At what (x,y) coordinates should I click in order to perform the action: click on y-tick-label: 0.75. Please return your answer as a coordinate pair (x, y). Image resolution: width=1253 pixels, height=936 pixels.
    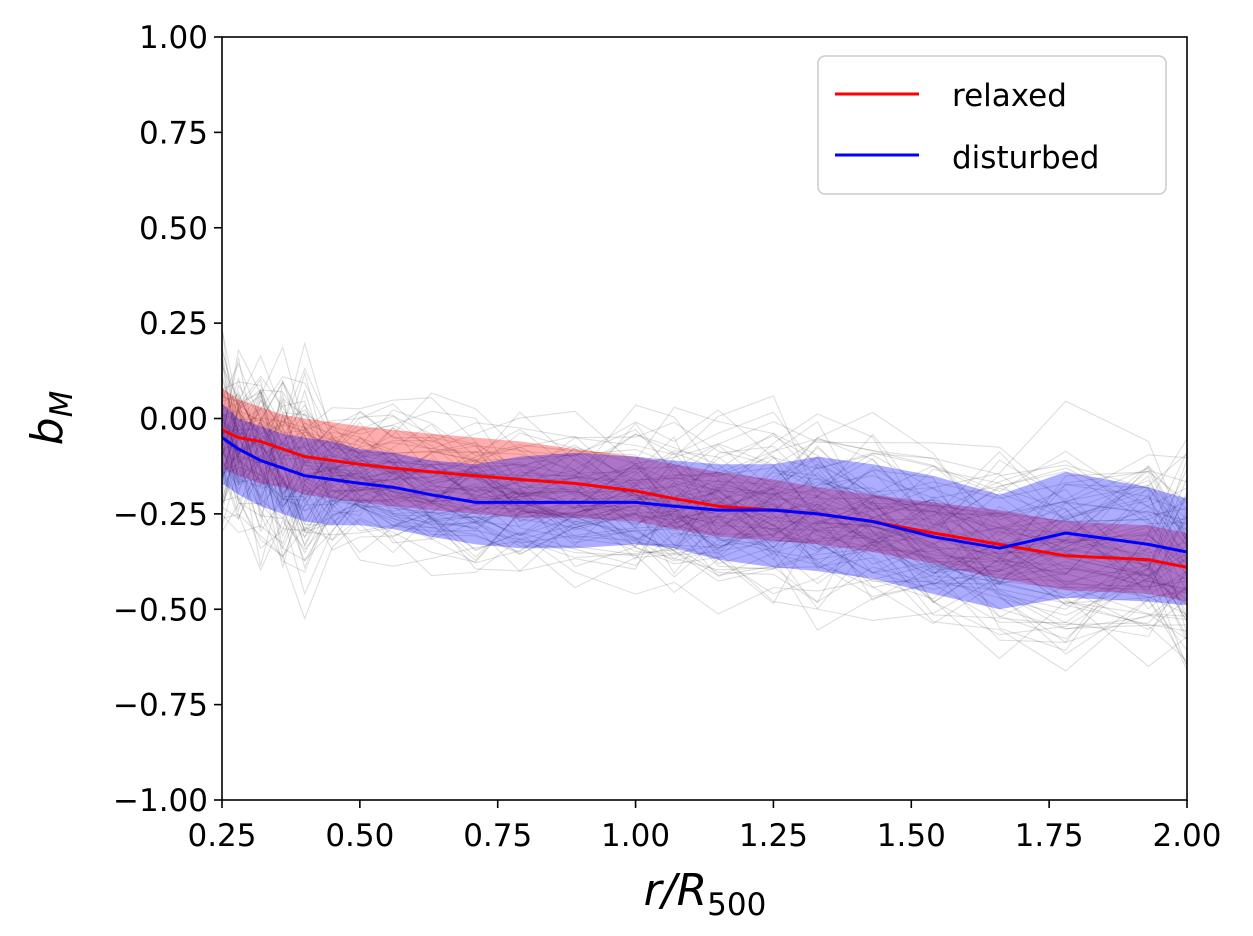
    Looking at the image, I should click on (173, 133).